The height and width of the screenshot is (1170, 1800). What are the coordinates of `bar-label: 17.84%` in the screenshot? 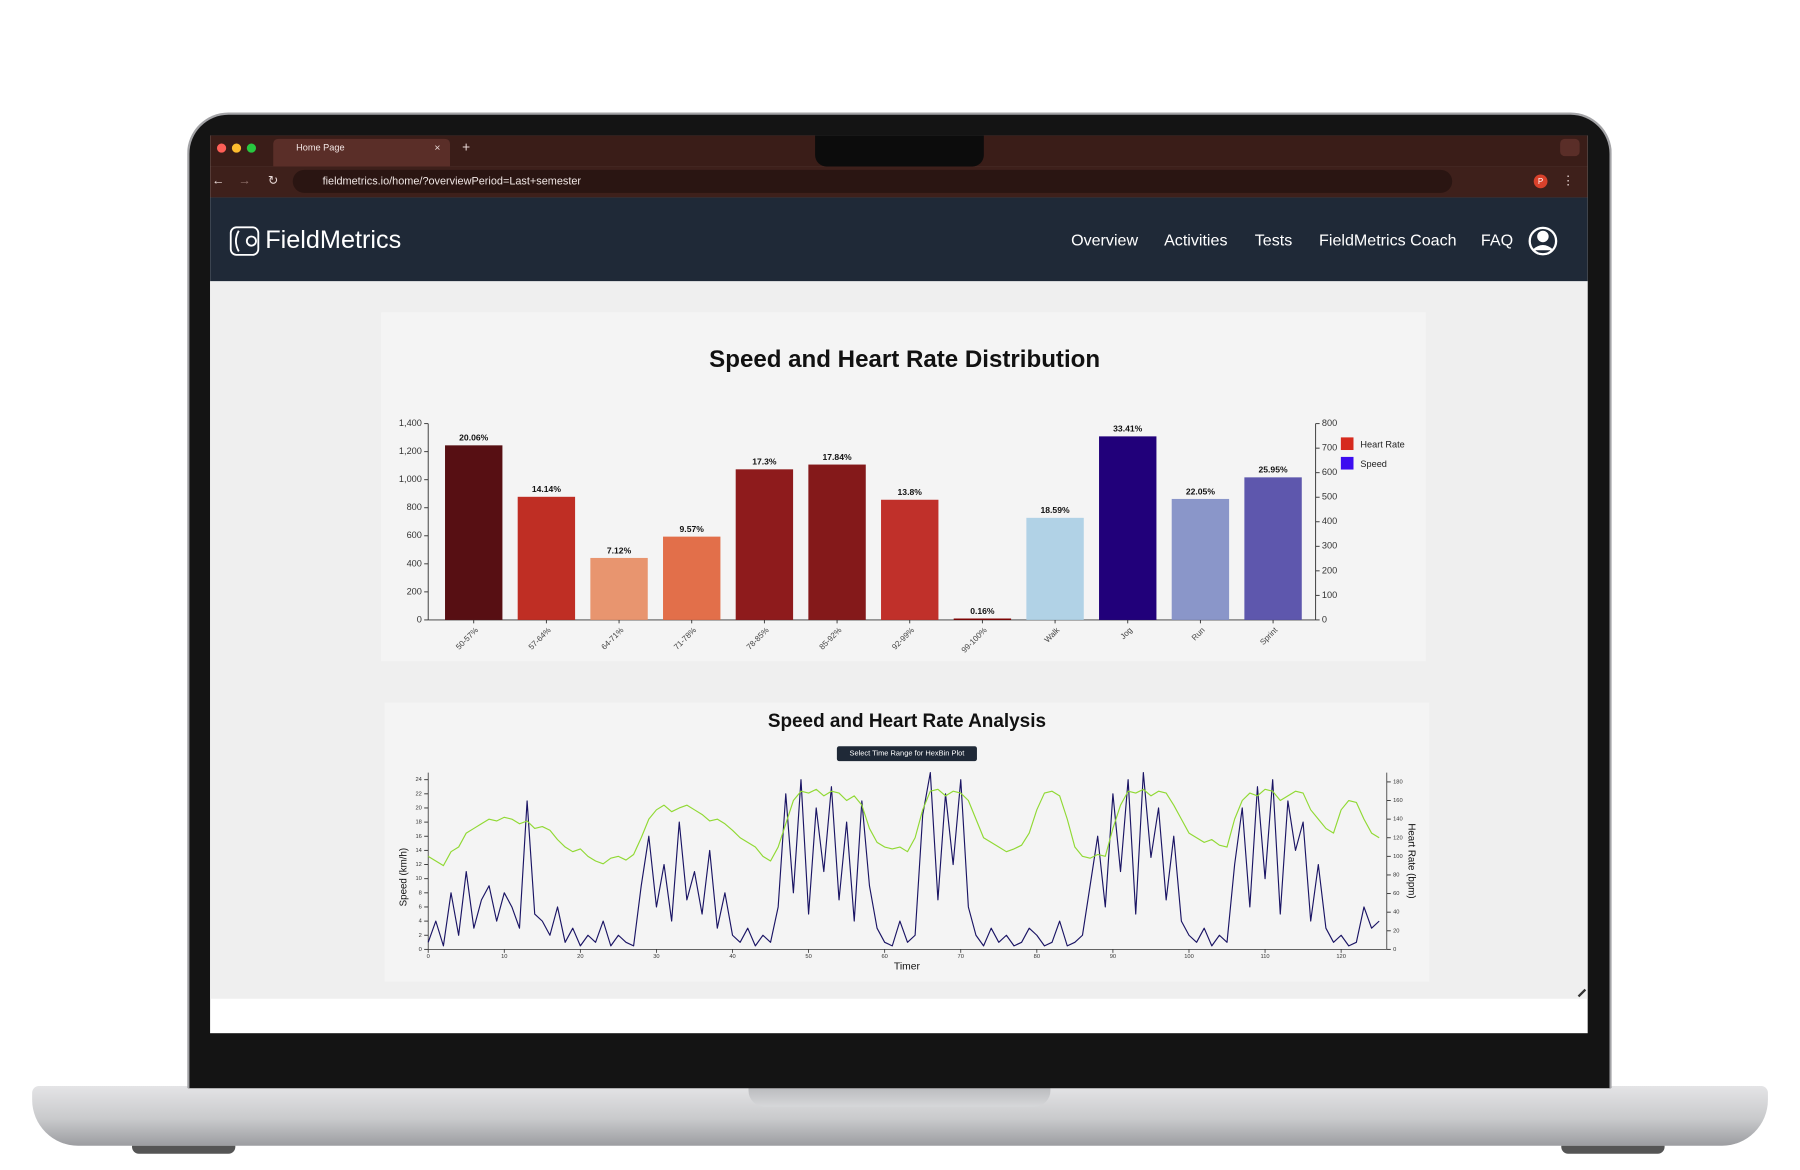 It's located at (837, 457).